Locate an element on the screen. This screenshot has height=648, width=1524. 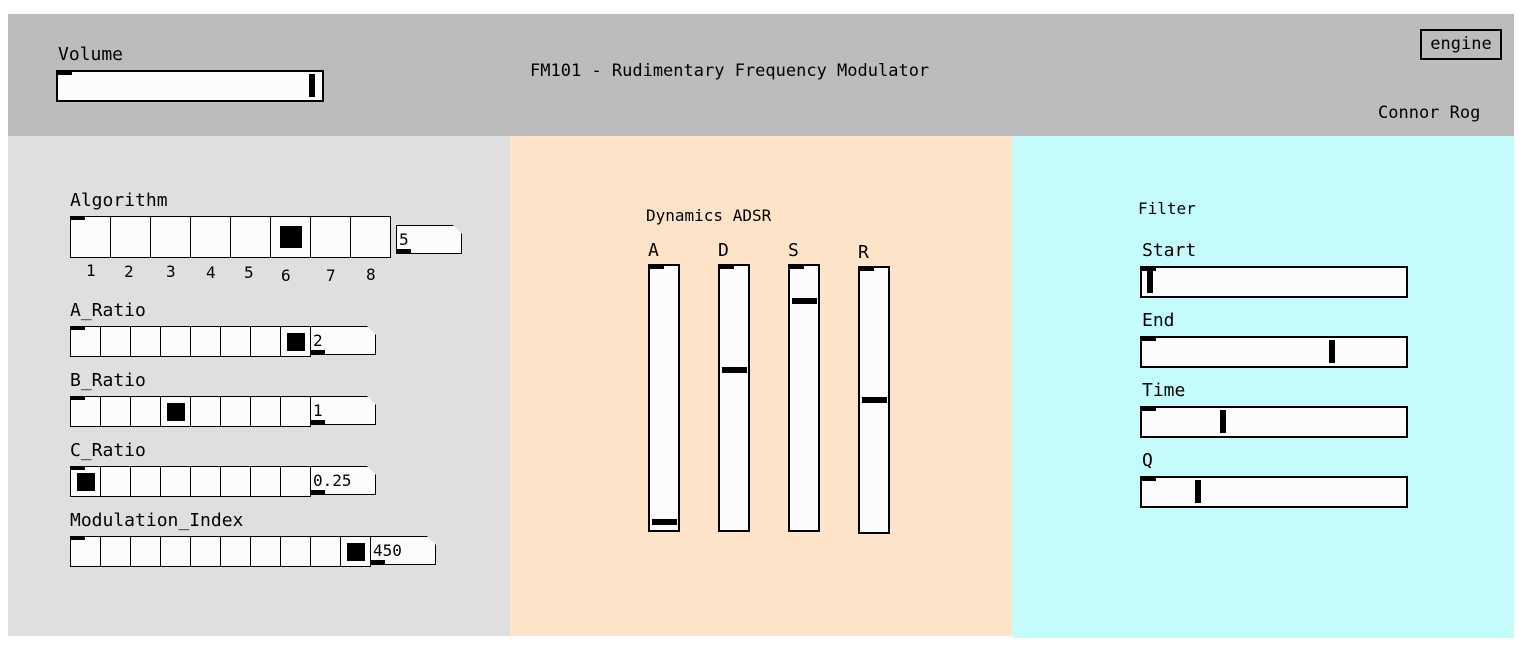
author-label: Connor Rog is located at coordinates (1429, 113).